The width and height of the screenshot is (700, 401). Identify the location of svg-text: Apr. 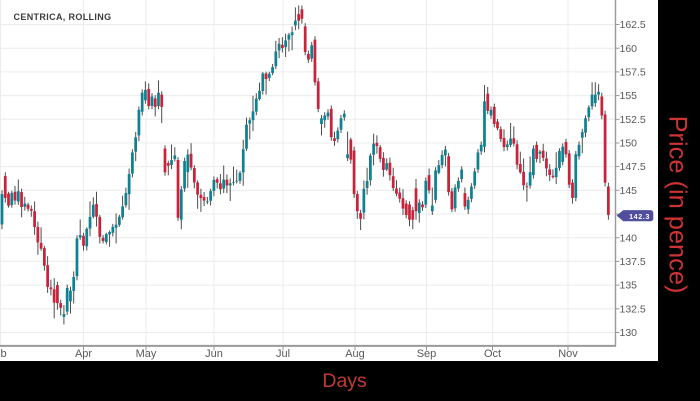
(83, 354).